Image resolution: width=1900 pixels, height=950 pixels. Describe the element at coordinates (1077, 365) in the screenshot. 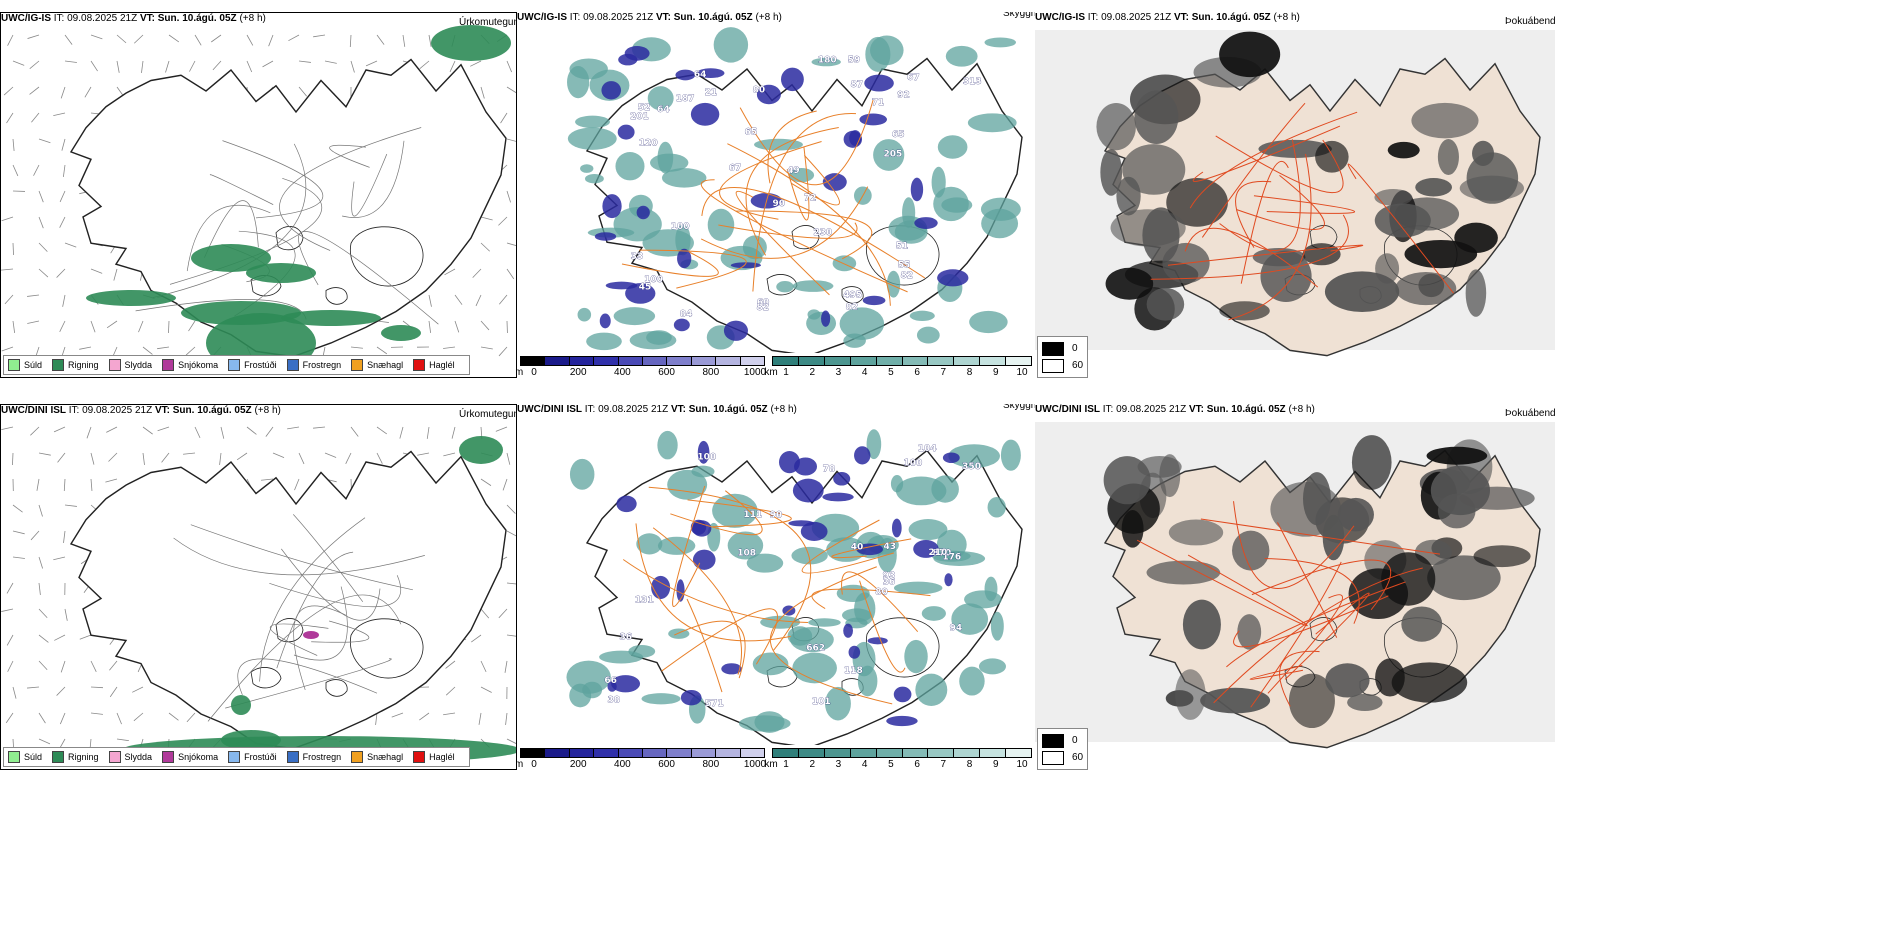

I see `legend-label: 60` at that location.